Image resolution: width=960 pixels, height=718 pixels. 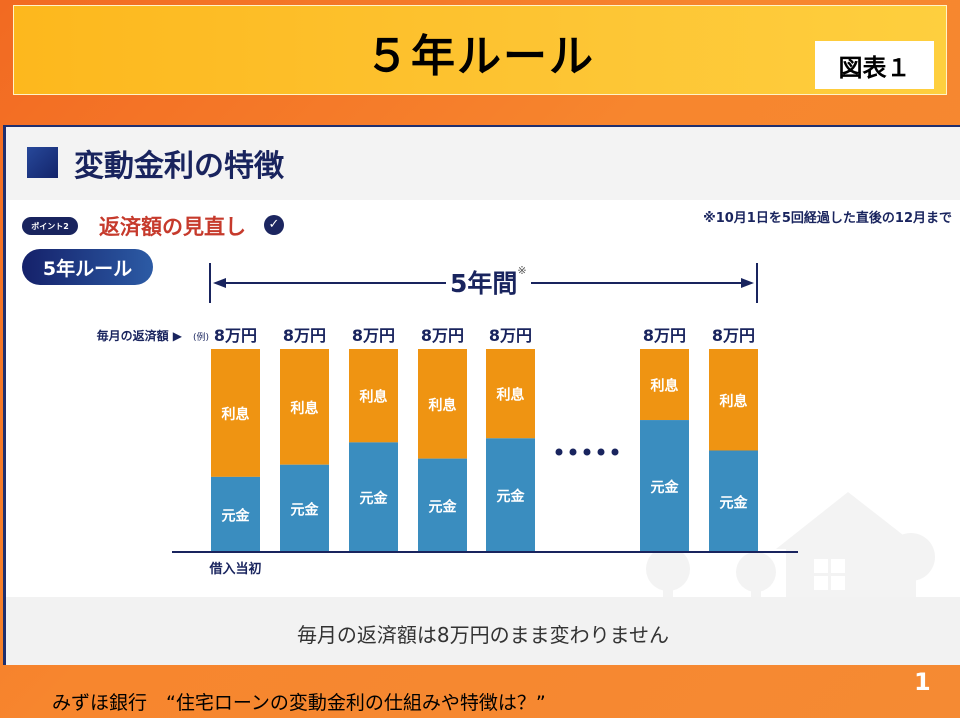 What do you see at coordinates (874, 65) in the screenshot?
I see `figure-label: 図表１` at bounding box center [874, 65].